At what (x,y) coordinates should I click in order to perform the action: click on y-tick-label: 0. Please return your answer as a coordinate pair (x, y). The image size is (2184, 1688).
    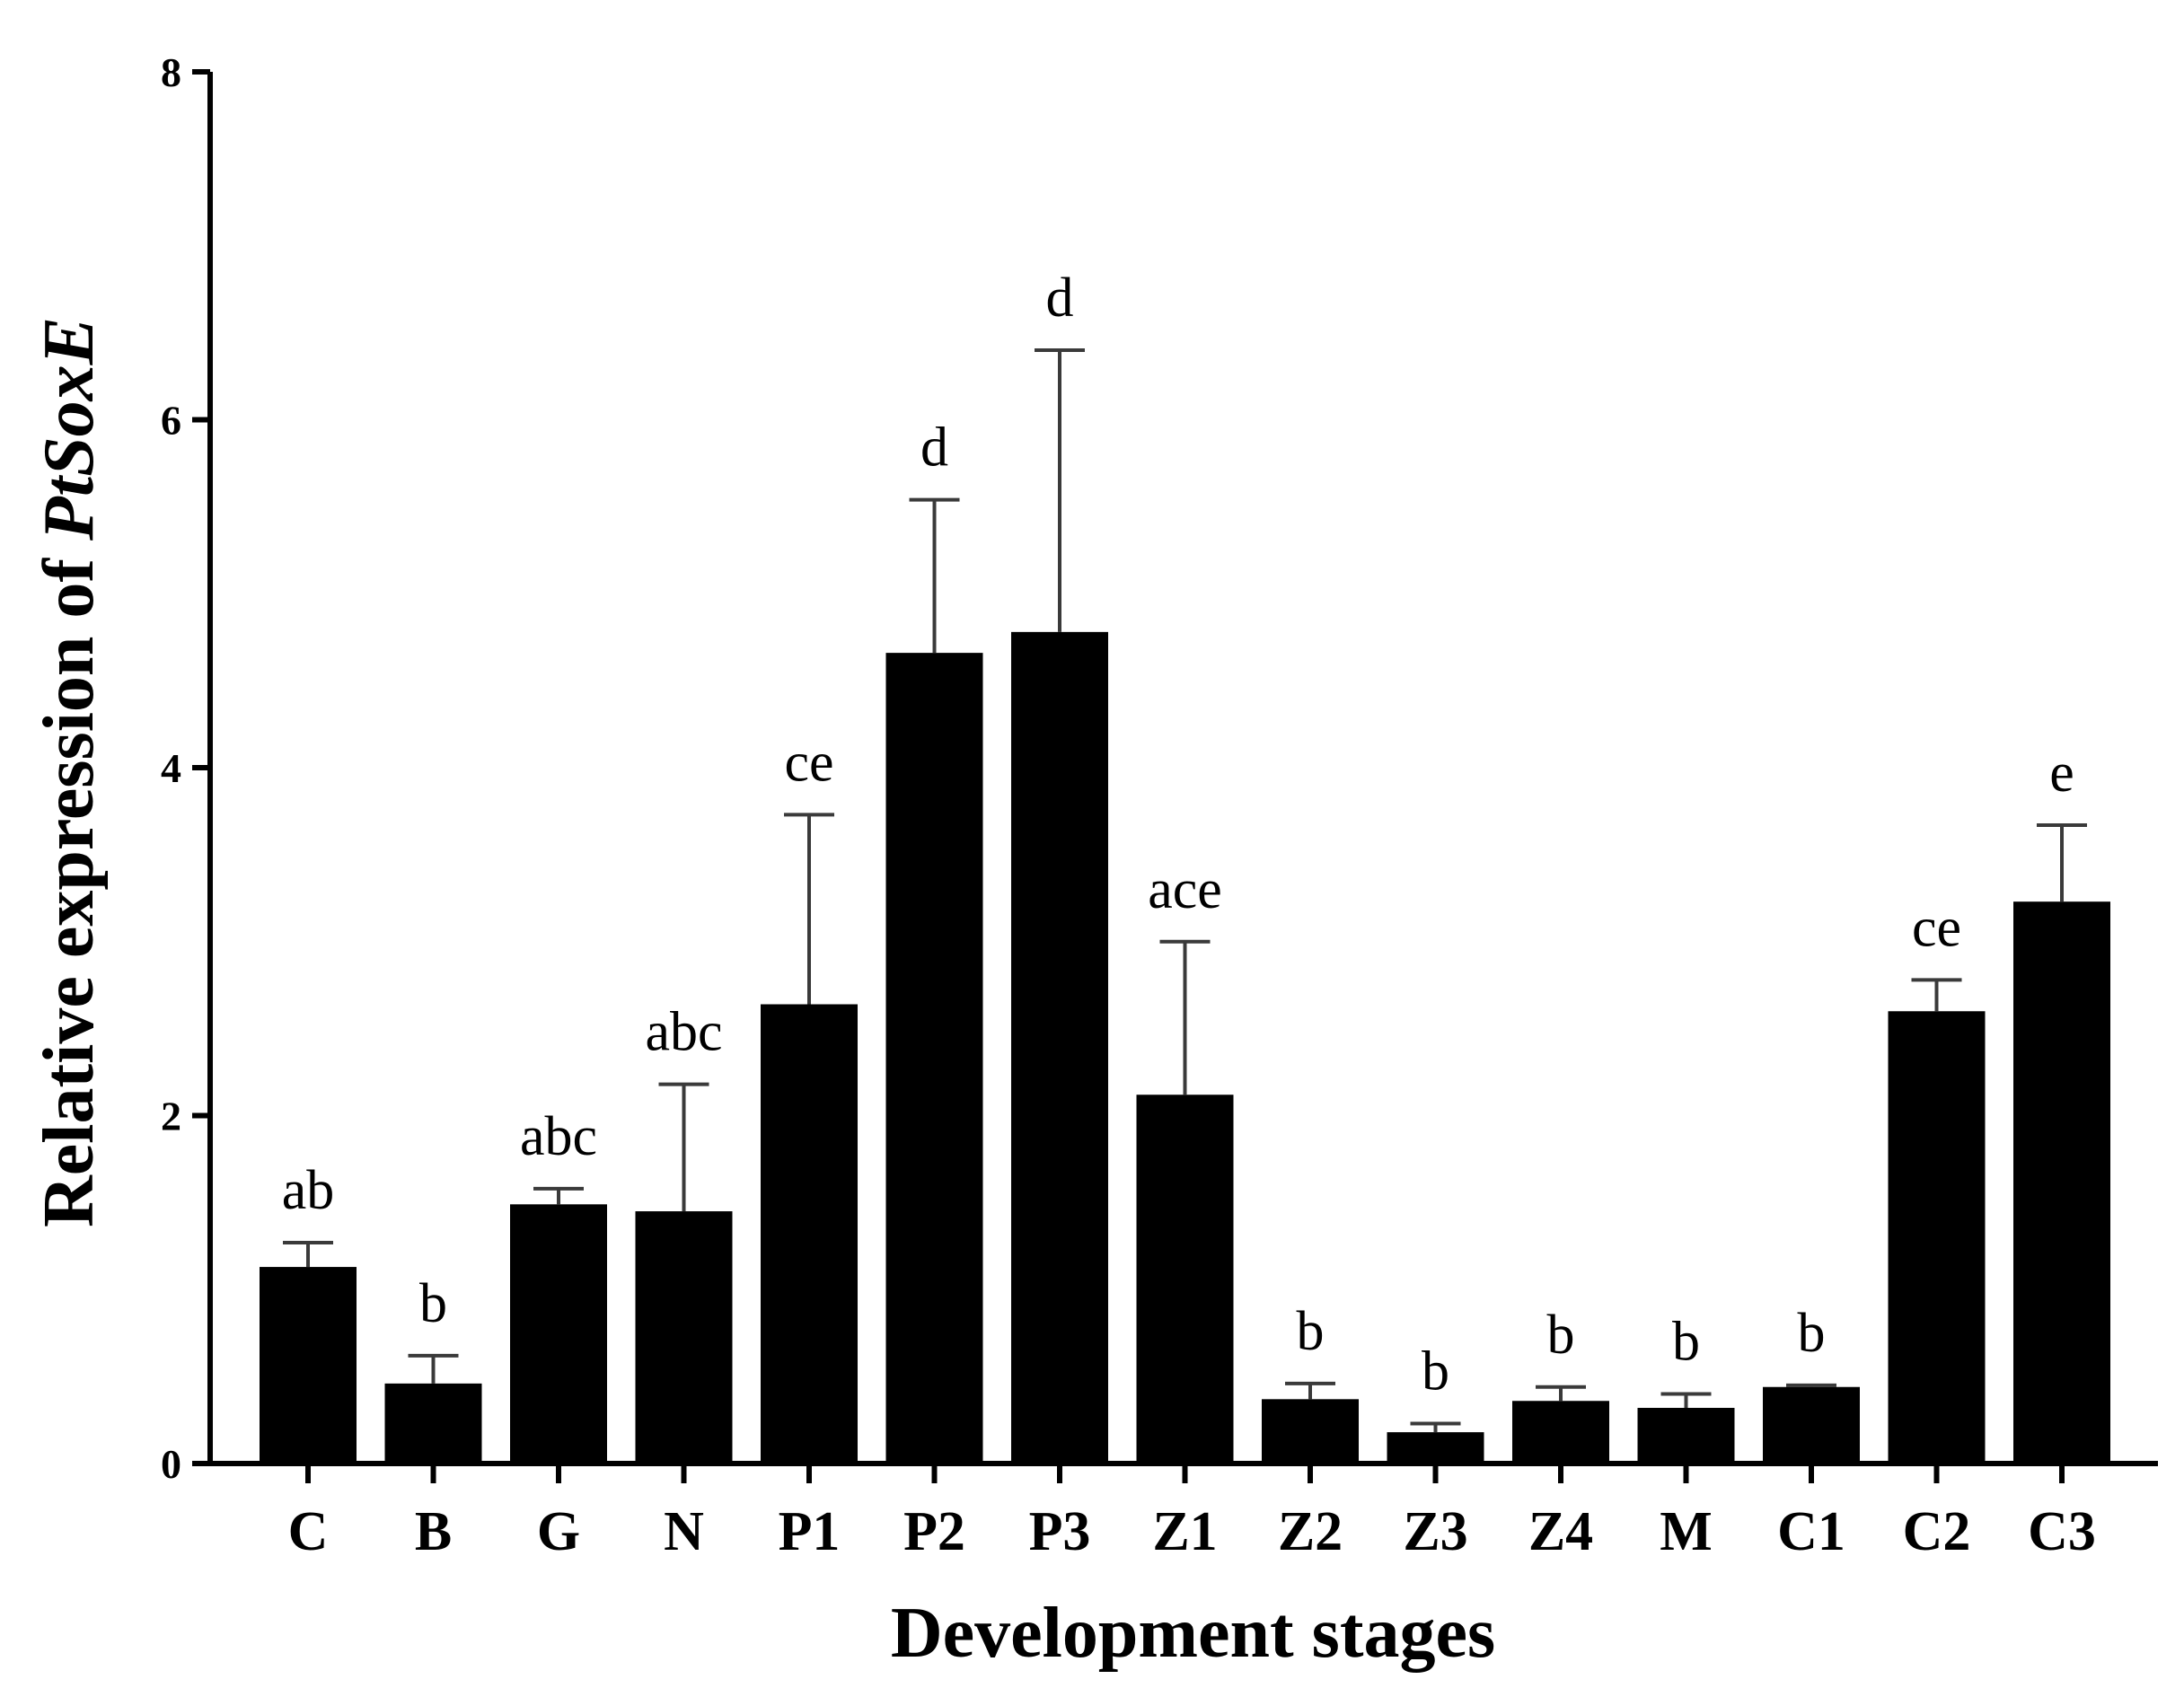
    Looking at the image, I should click on (171, 1464).